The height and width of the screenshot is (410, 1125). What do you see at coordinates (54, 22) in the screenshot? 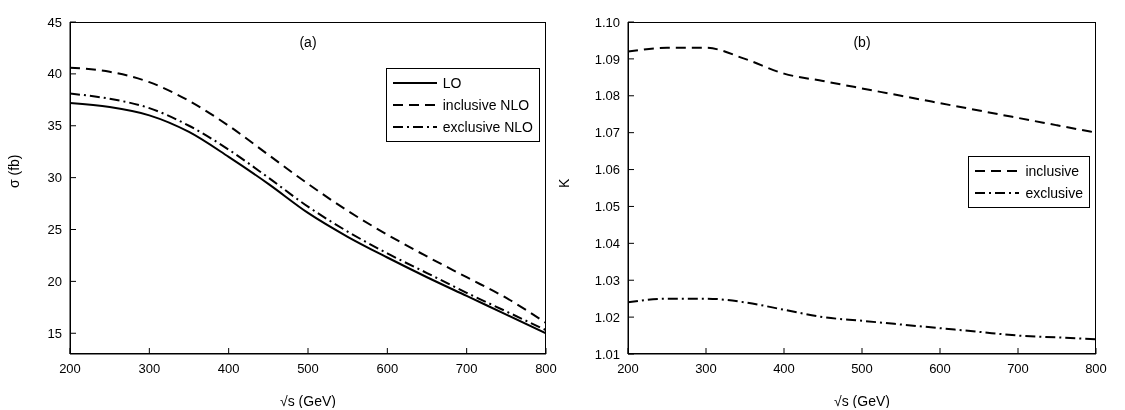
I see `y-tick-label: 45` at bounding box center [54, 22].